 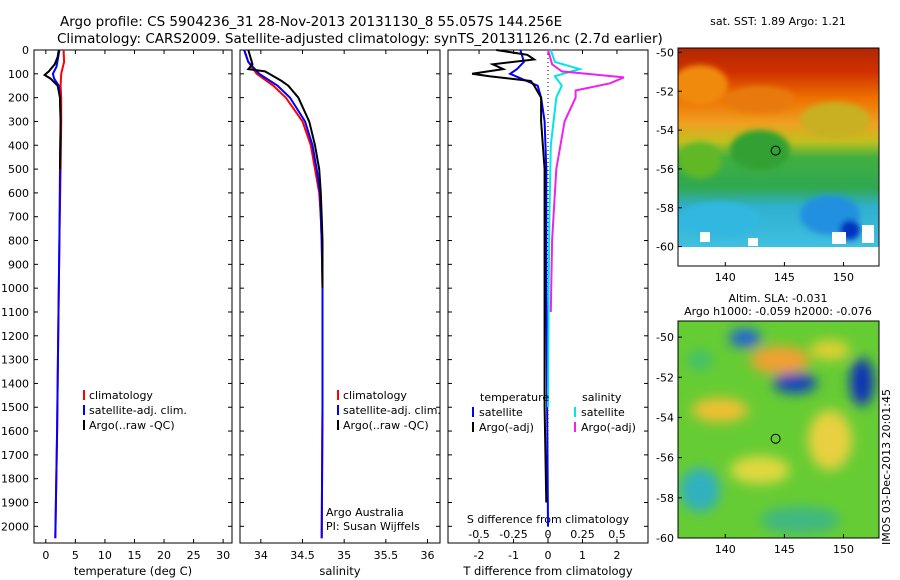 What do you see at coordinates (617, 534) in the screenshot?
I see `top-tick-label: 0.5` at bounding box center [617, 534].